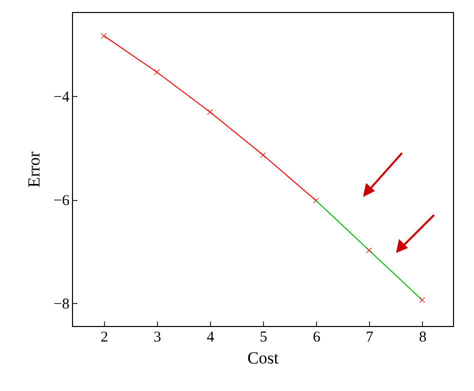  What do you see at coordinates (264, 338) in the screenshot?
I see `x-tick-label: 5` at bounding box center [264, 338].